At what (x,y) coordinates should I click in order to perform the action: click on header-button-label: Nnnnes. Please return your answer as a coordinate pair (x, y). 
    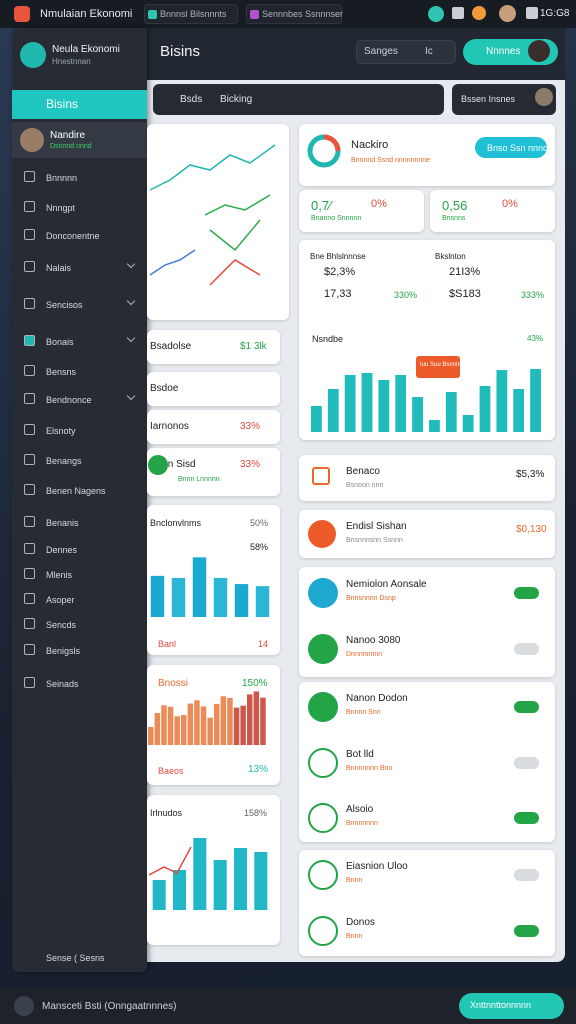
    Looking at the image, I should click on (503, 51).